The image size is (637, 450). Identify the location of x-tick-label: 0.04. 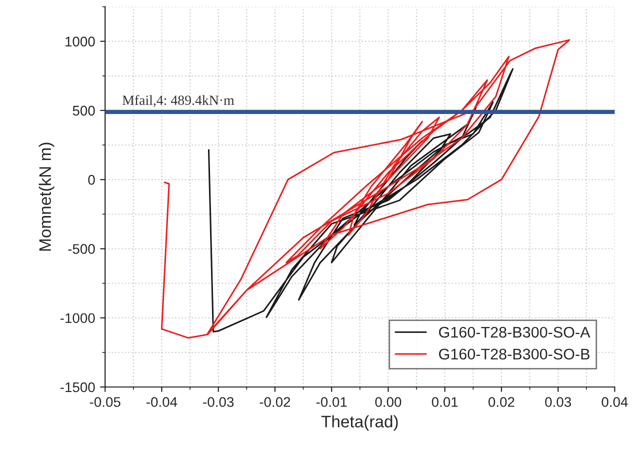
(615, 402).